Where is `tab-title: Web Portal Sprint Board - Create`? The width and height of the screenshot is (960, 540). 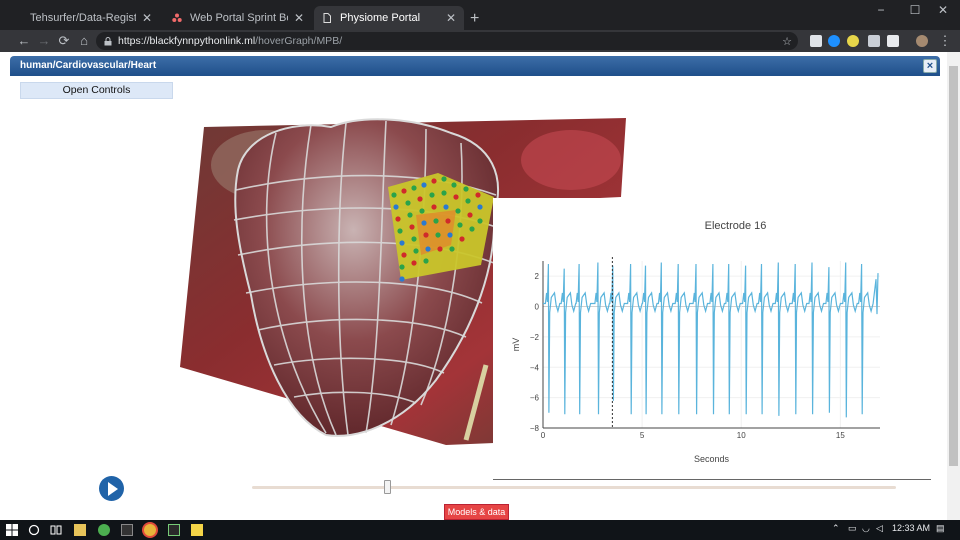 tab-title: Web Portal Sprint Board - Create is located at coordinates (239, 18).